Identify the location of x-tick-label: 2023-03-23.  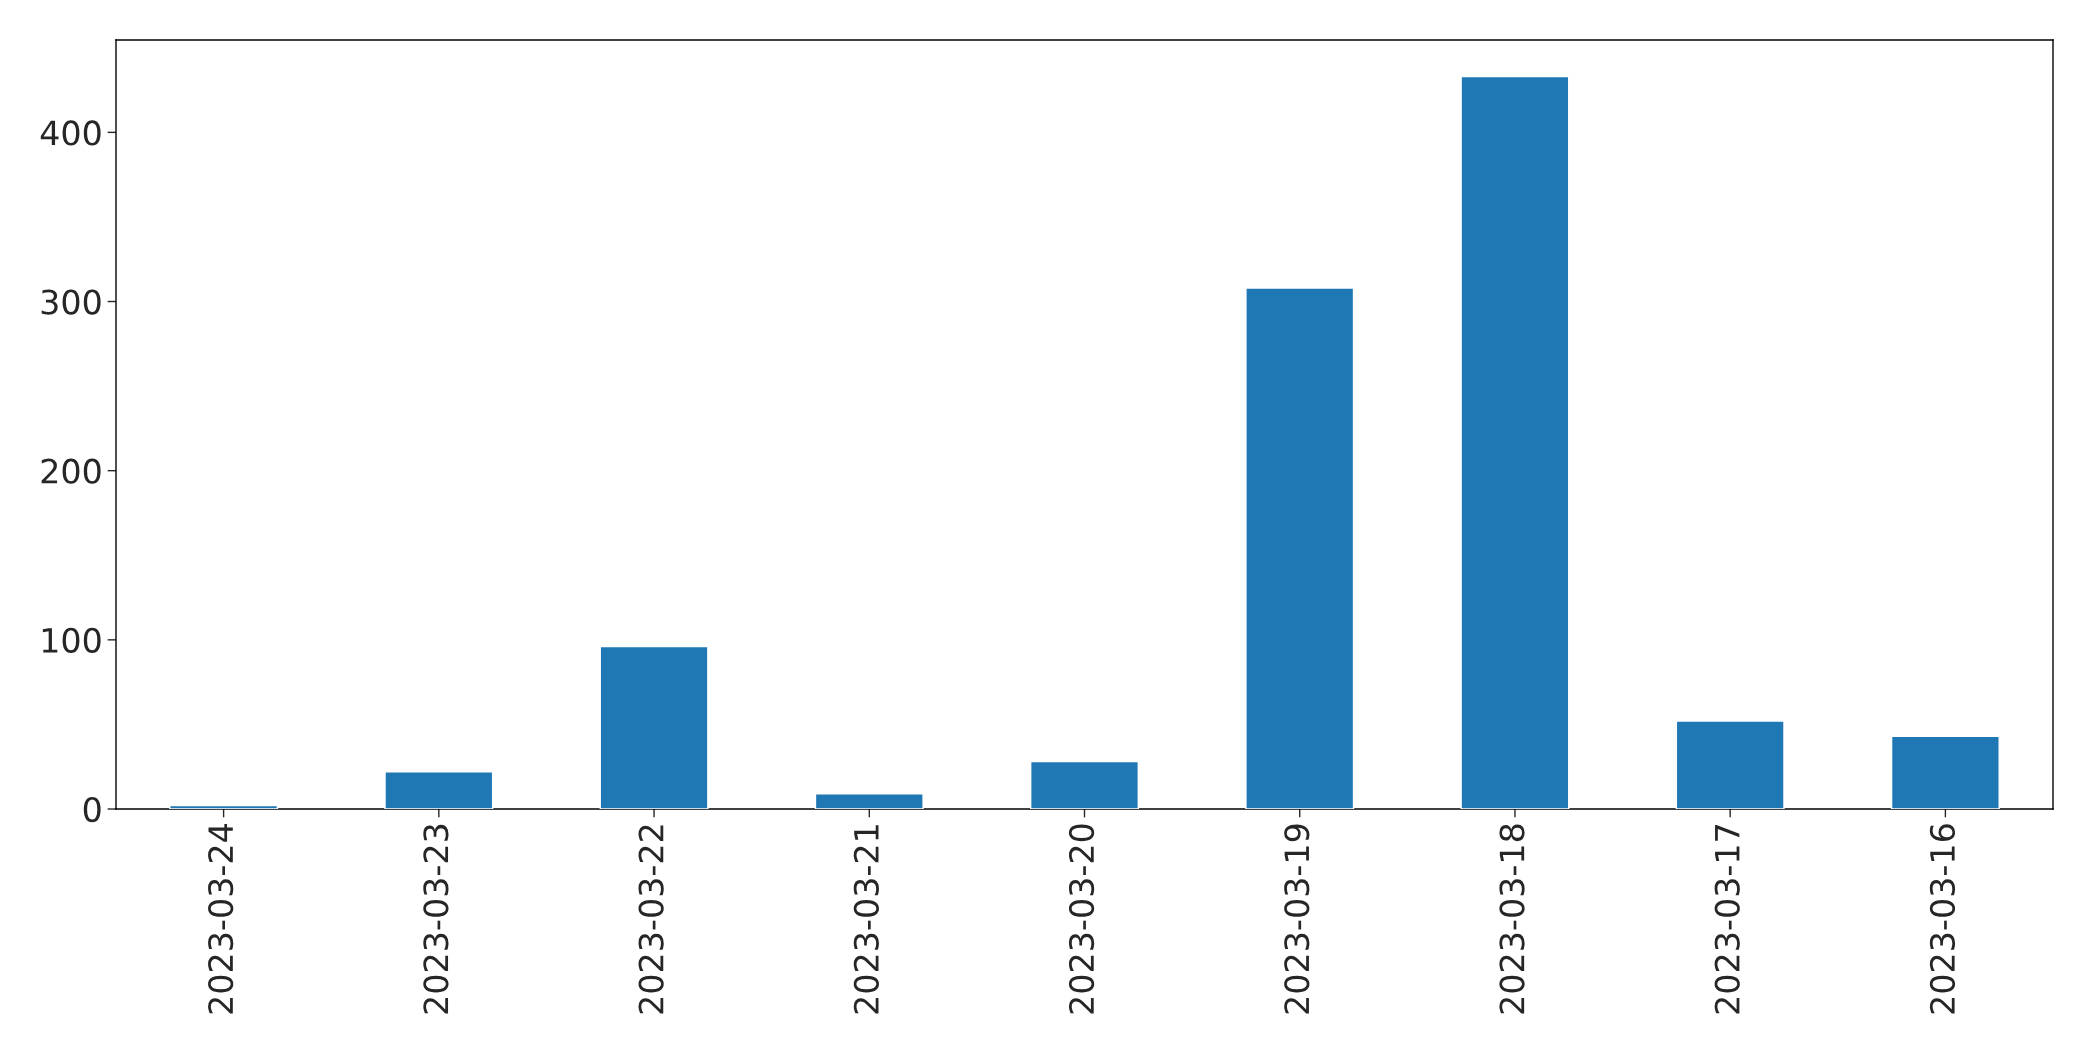
(436, 919).